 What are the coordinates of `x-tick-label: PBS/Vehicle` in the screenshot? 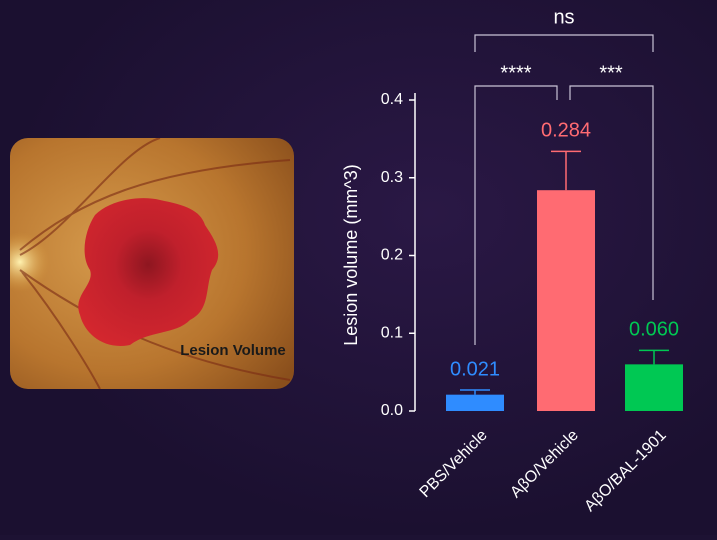 It's located at (454, 464).